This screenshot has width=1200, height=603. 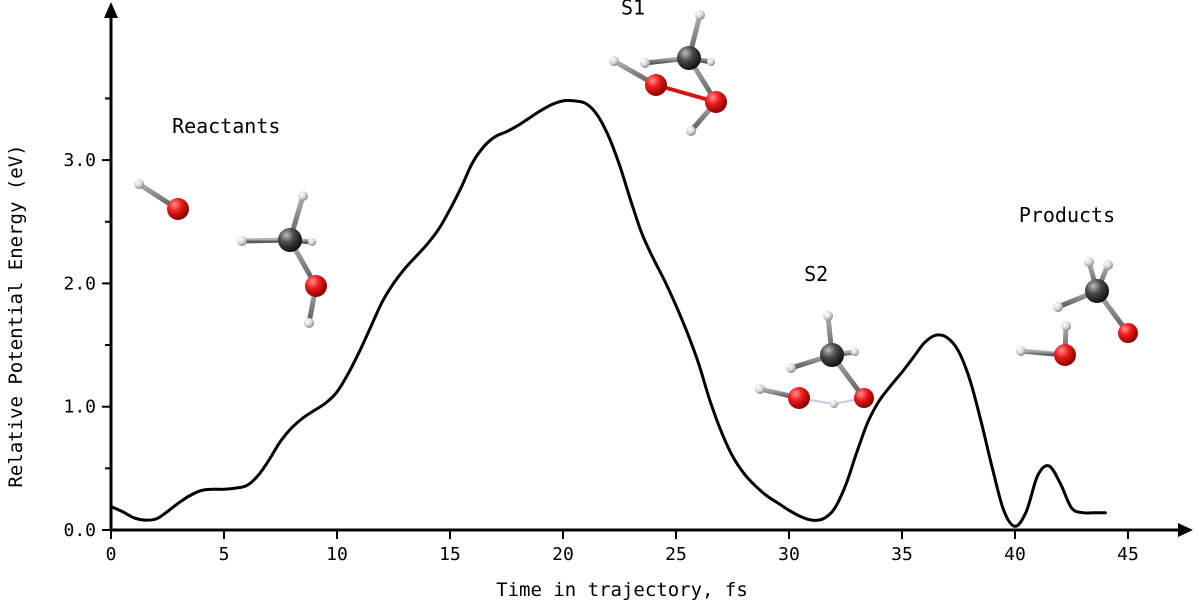 I want to click on y-tick-label: 0.0, so click(x=79, y=530).